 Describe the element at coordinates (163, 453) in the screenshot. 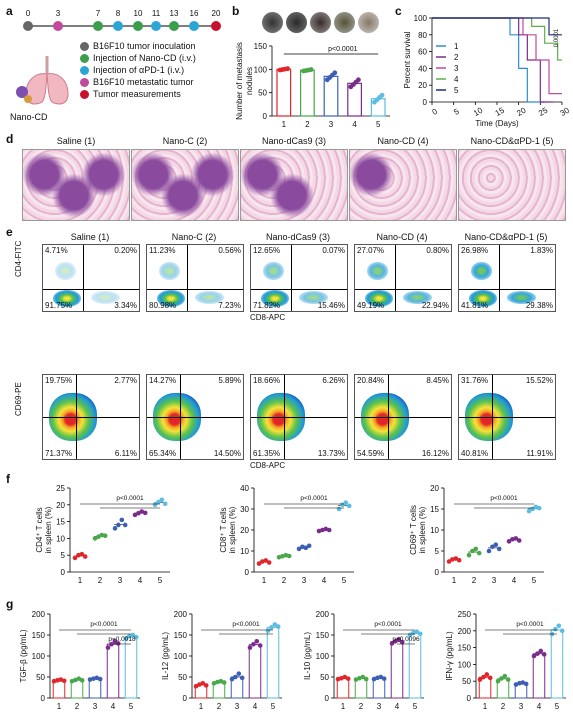

I see `quadrant-percent: 65.34%` at that location.